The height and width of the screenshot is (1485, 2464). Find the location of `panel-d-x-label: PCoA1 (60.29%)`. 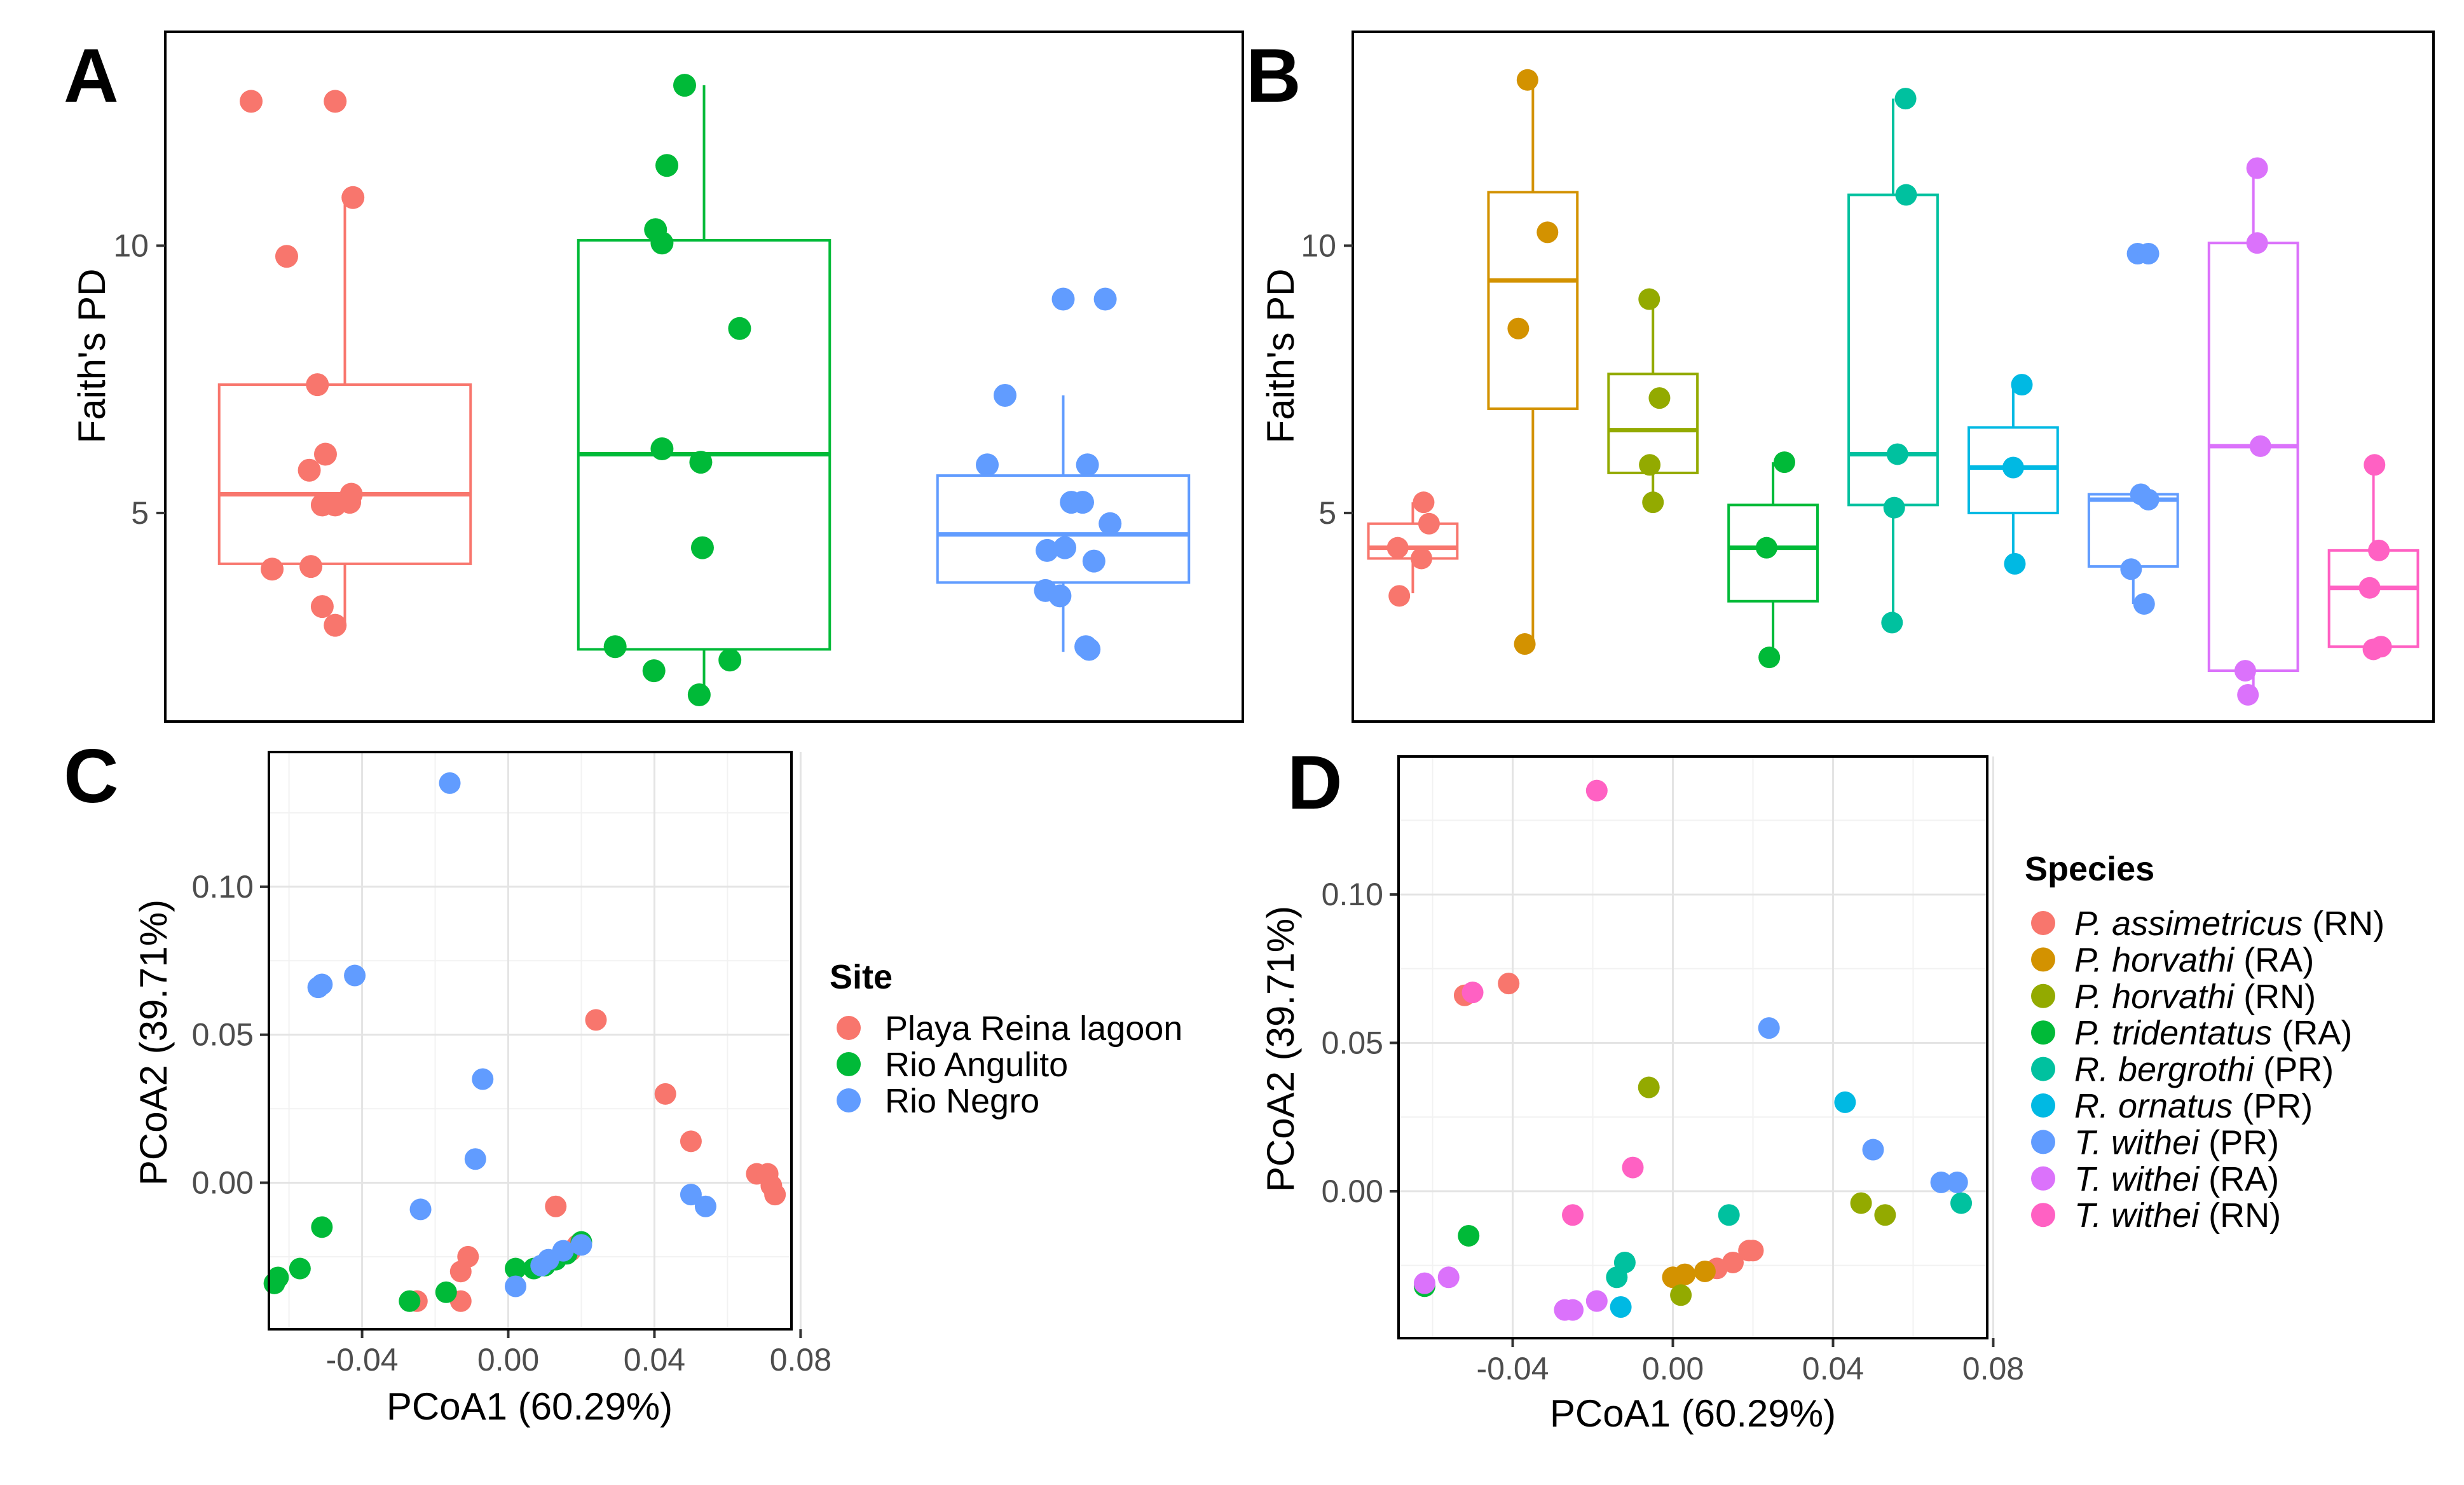

panel-d-x-label: PCoA1 (60.29%) is located at coordinates (1693, 1413).